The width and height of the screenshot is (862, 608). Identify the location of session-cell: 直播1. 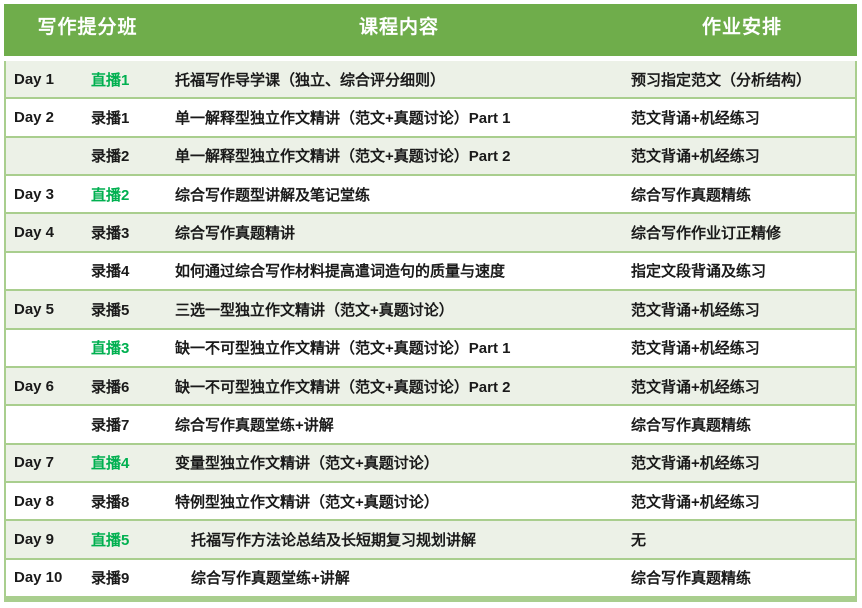
(110, 80).